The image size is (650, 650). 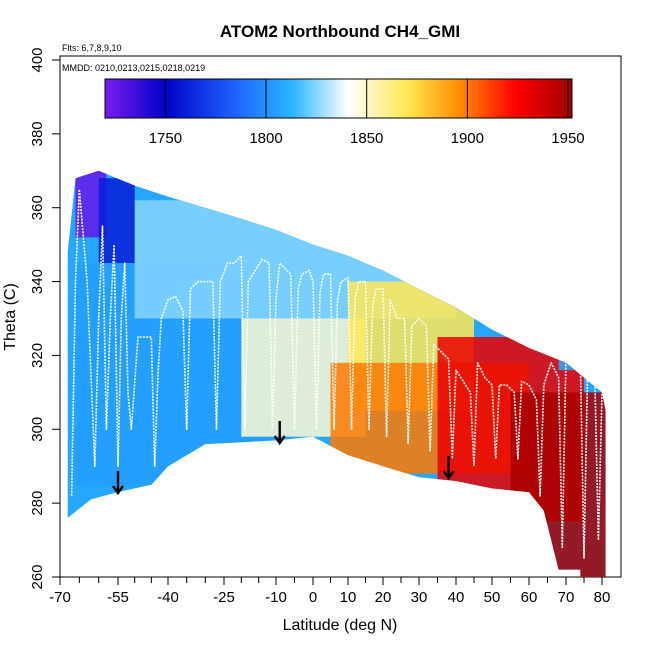 I want to click on colorbar-tick-label: 1900, so click(x=467, y=138).